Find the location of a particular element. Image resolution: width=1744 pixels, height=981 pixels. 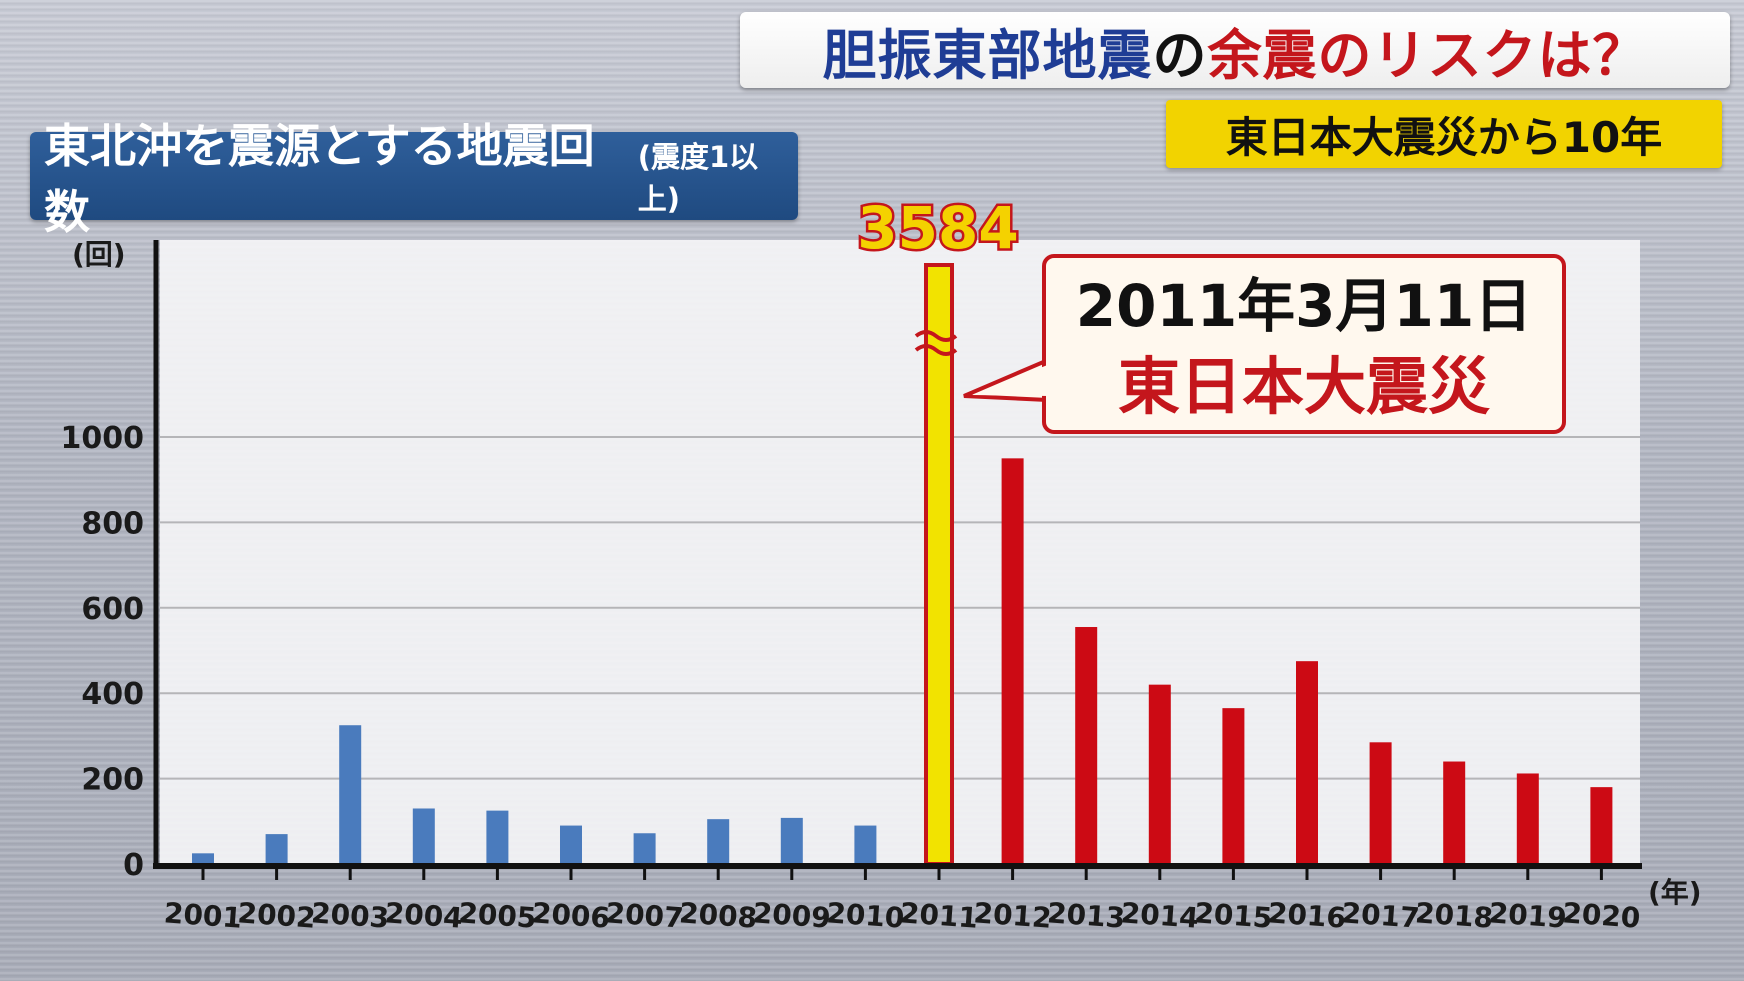

x-tick-label: 2005 is located at coordinates (497, 915).